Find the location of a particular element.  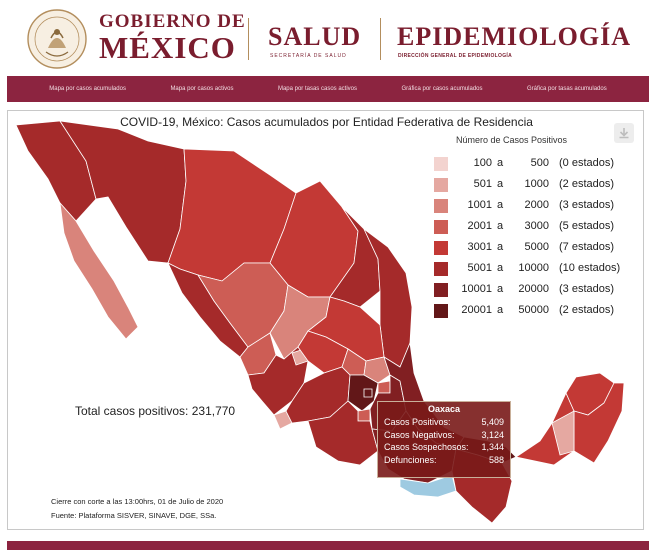

footer-bar is located at coordinates (328, 545).